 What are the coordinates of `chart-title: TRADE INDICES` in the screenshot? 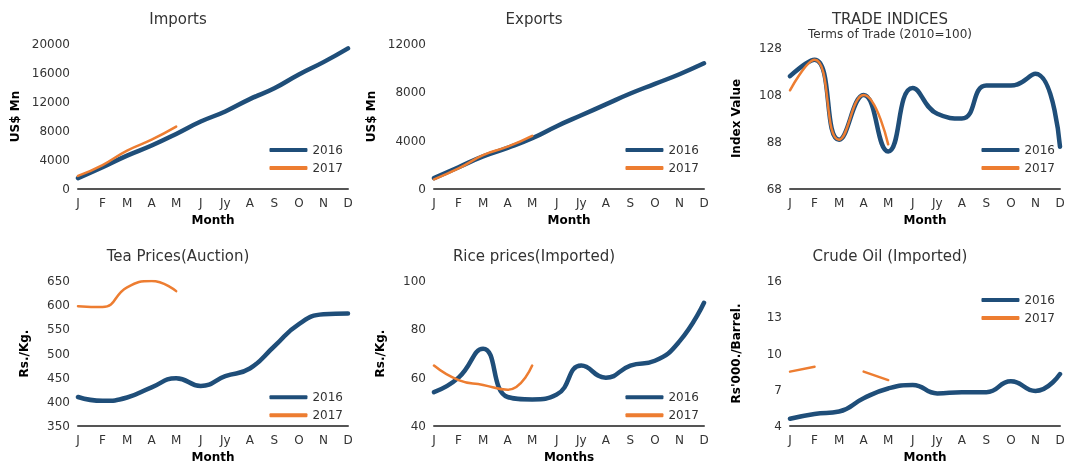 It's located at (889, 18).